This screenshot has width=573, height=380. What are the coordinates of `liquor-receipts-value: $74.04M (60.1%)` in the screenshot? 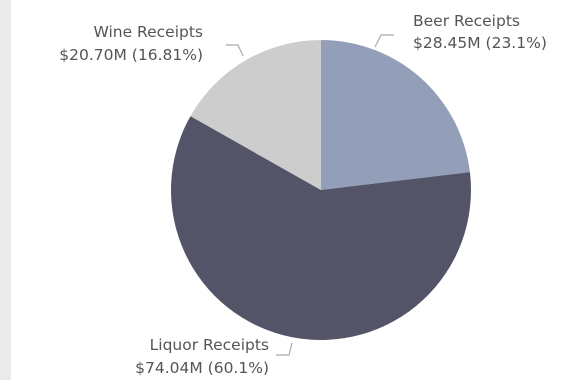 It's located at (202, 368).